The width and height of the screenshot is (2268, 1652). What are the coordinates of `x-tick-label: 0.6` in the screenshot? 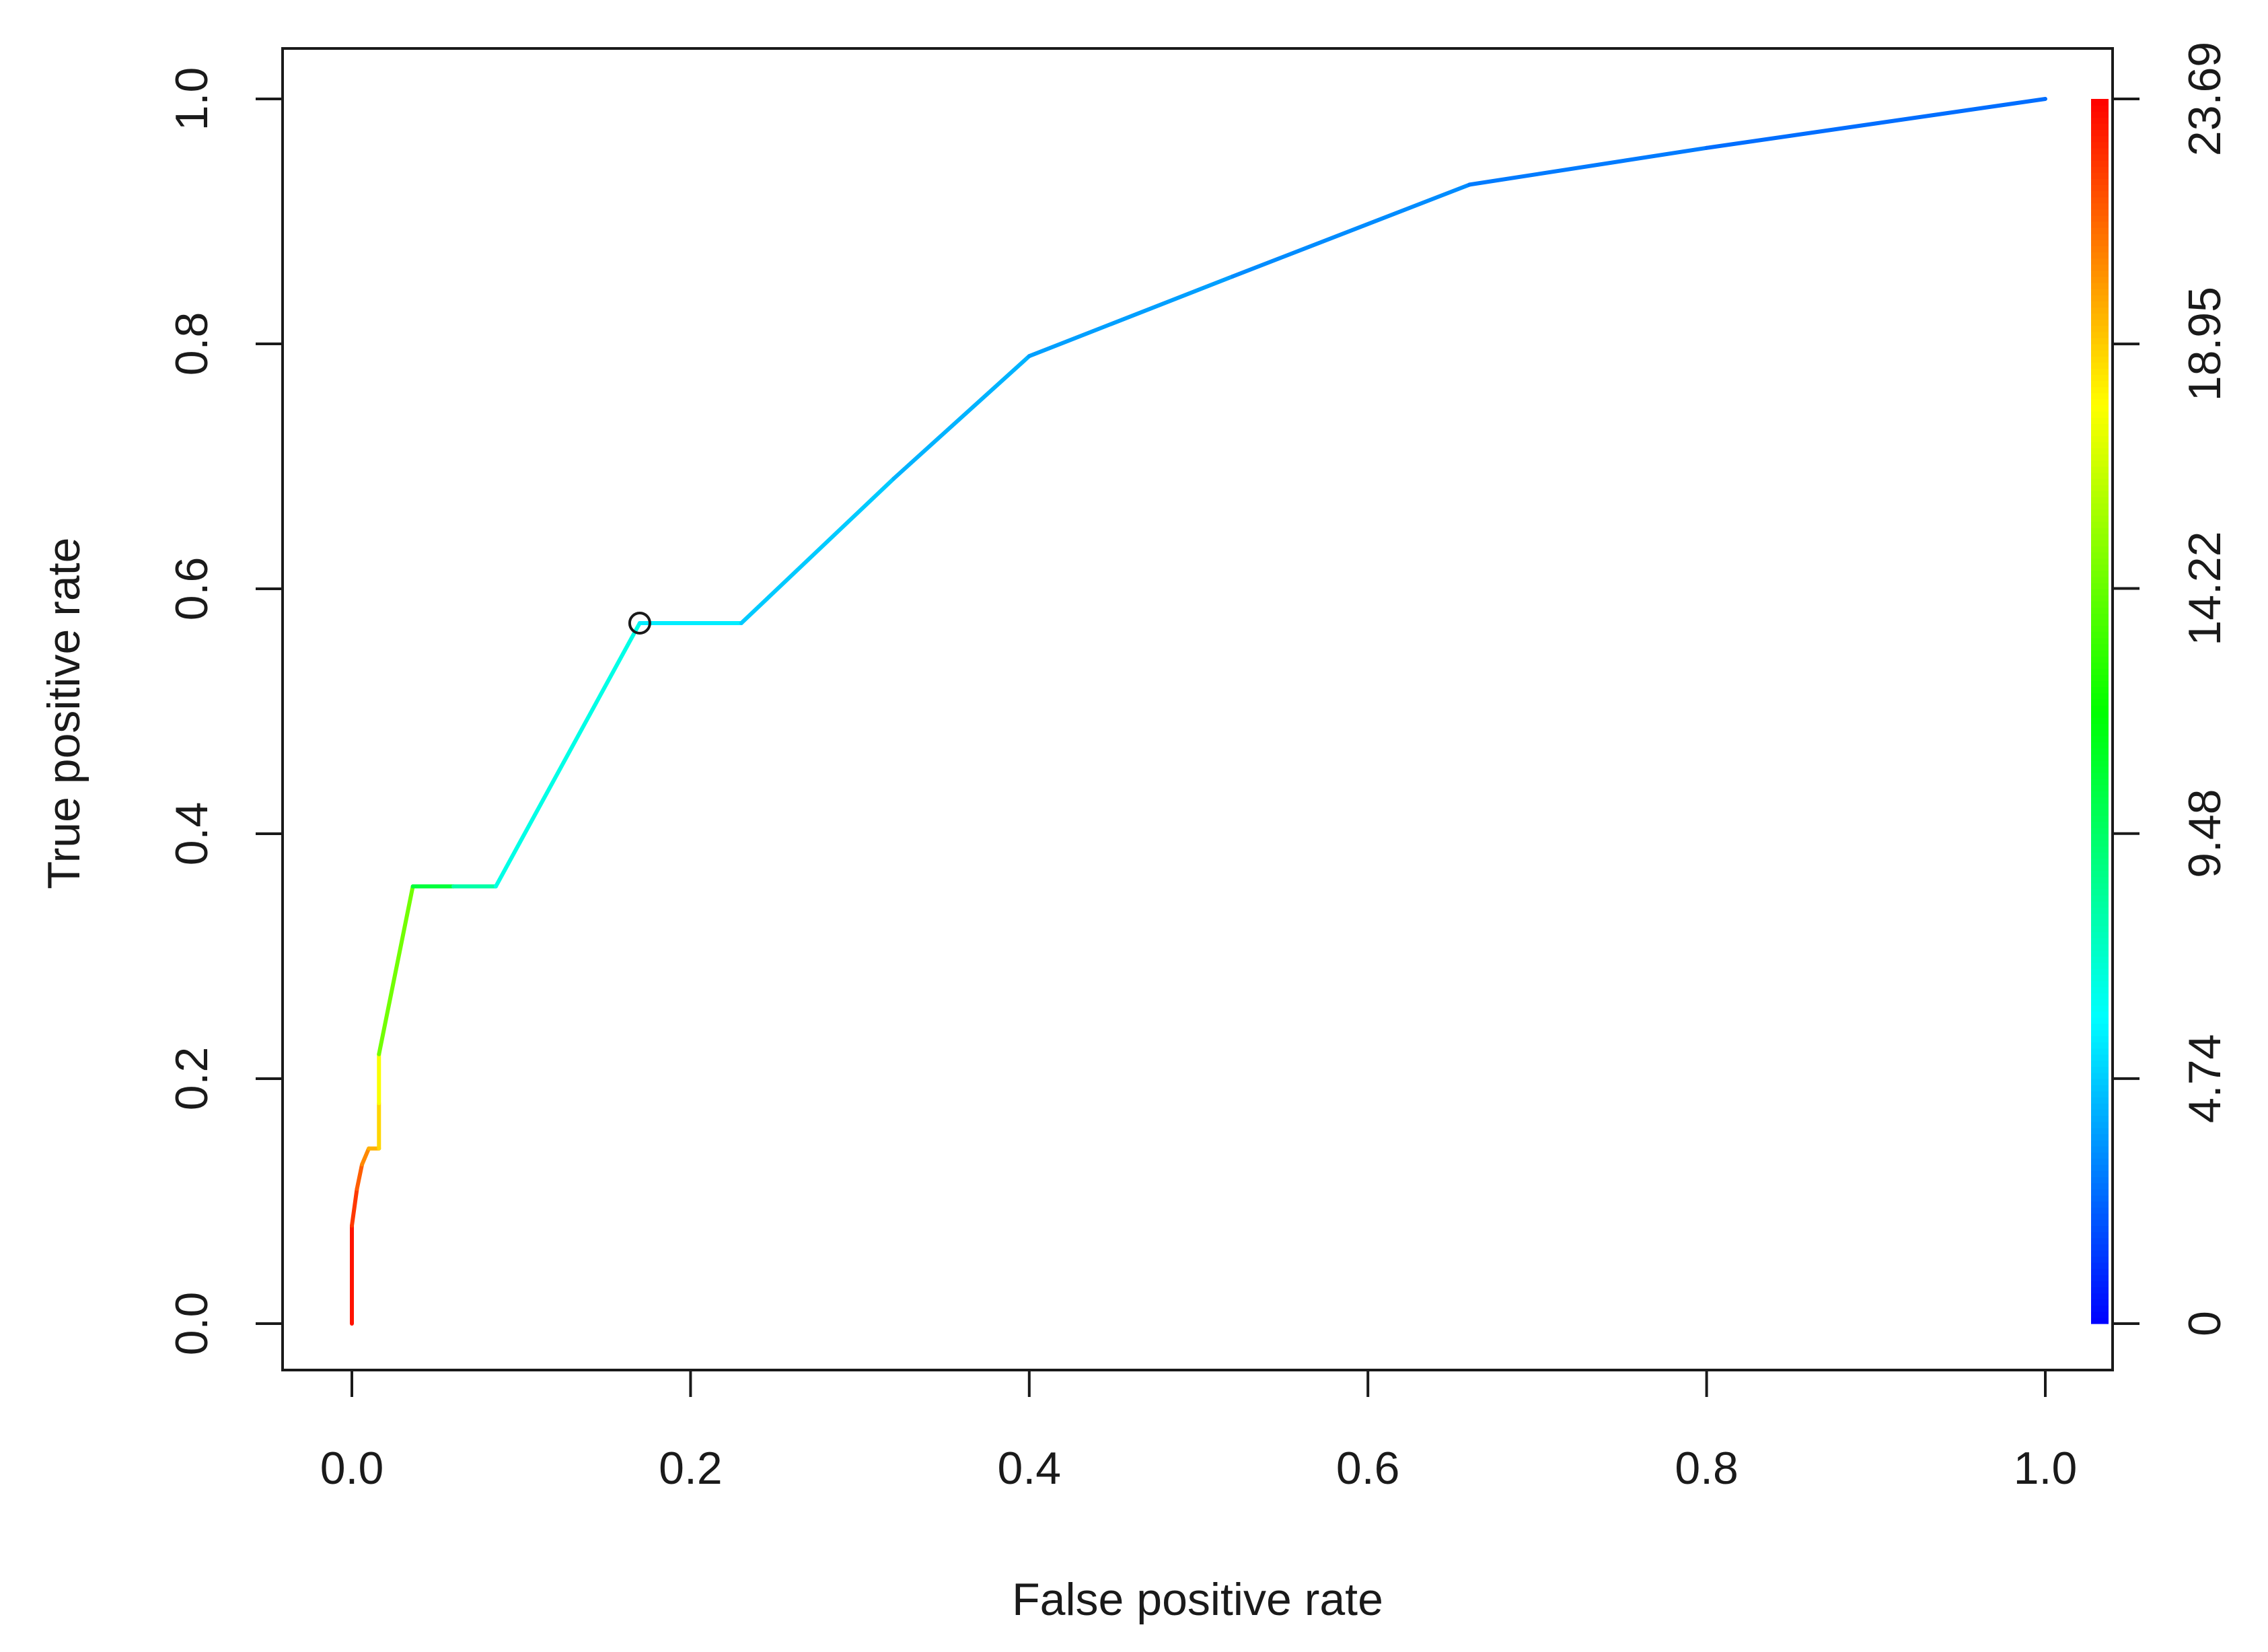 It's located at (1368, 1468).